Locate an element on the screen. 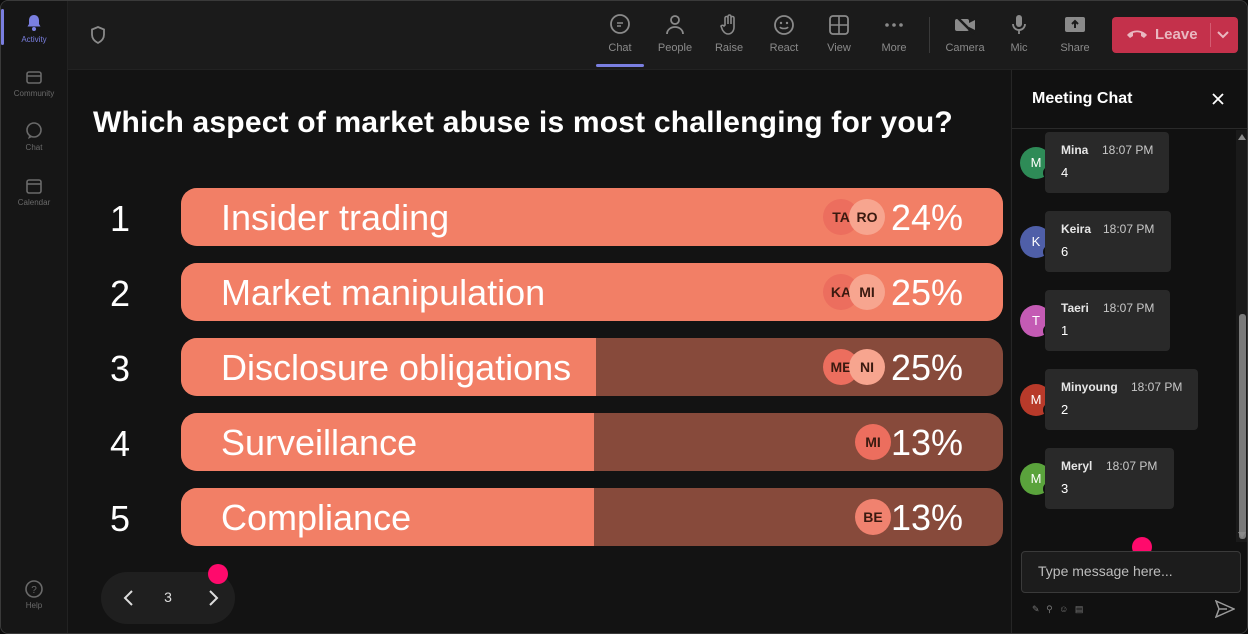 The image size is (1248, 634). chat-scrollbar is located at coordinates (1241, 336).